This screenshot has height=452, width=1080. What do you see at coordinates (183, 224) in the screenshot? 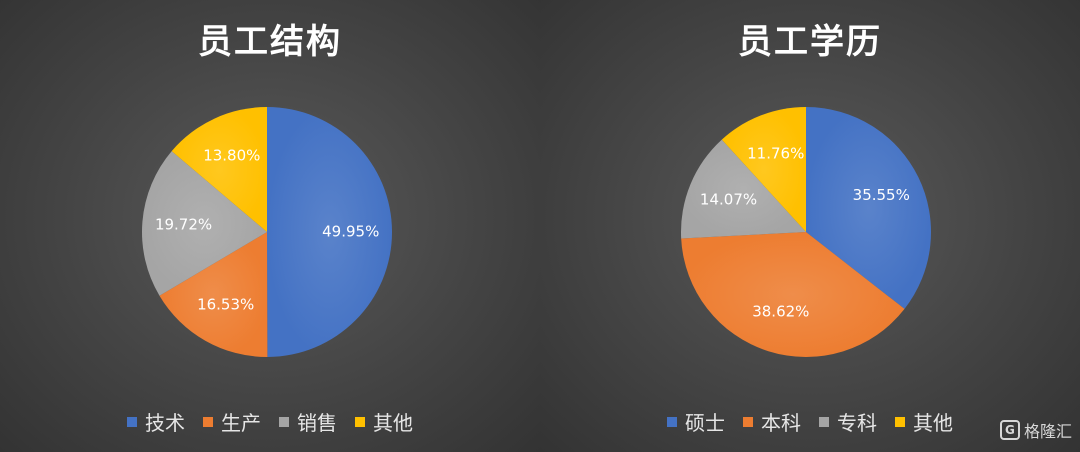
I see `data-label: 19.72%` at bounding box center [183, 224].